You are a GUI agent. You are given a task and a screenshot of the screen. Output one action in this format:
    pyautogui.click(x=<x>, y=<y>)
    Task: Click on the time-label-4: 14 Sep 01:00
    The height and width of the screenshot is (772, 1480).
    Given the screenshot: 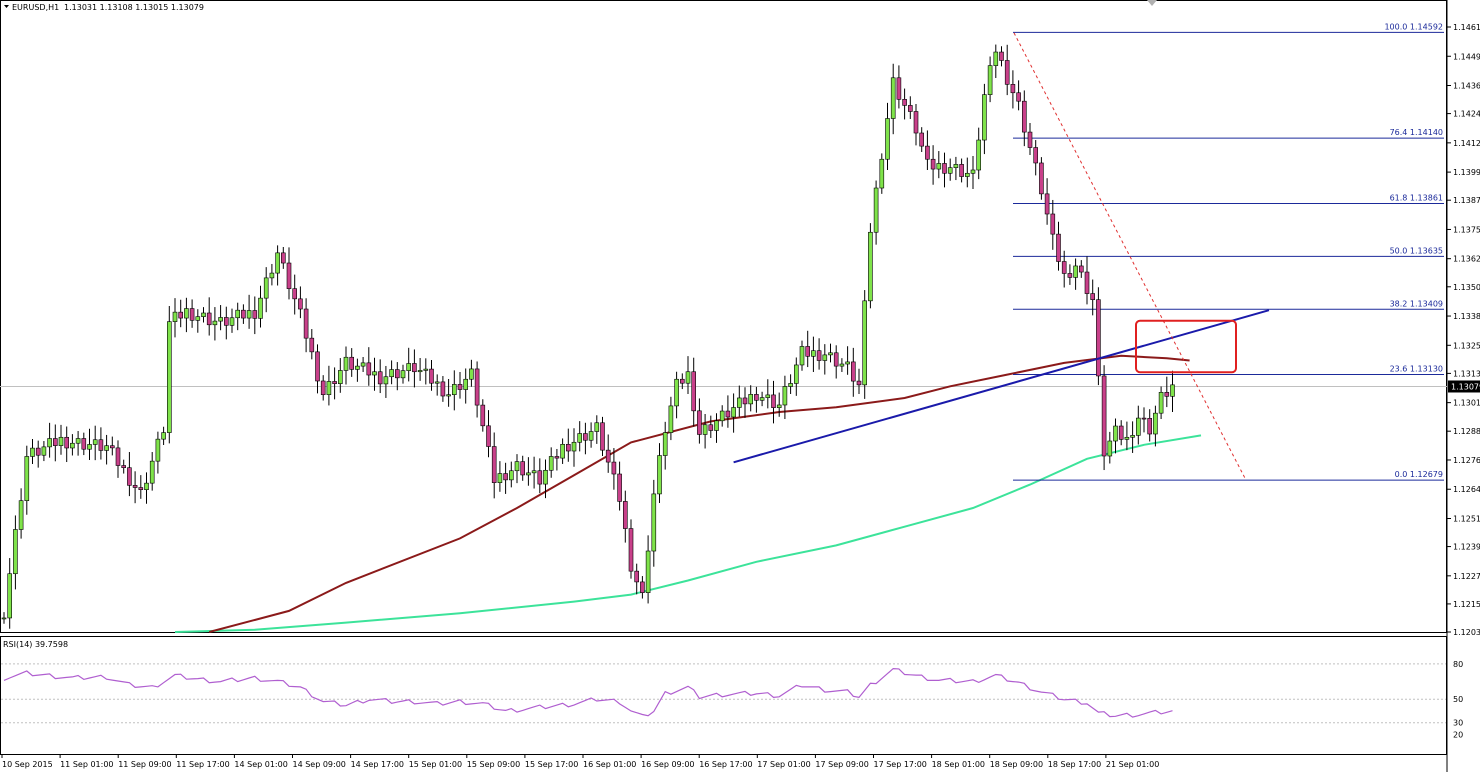 What is the action you would take?
    pyautogui.click(x=260, y=764)
    